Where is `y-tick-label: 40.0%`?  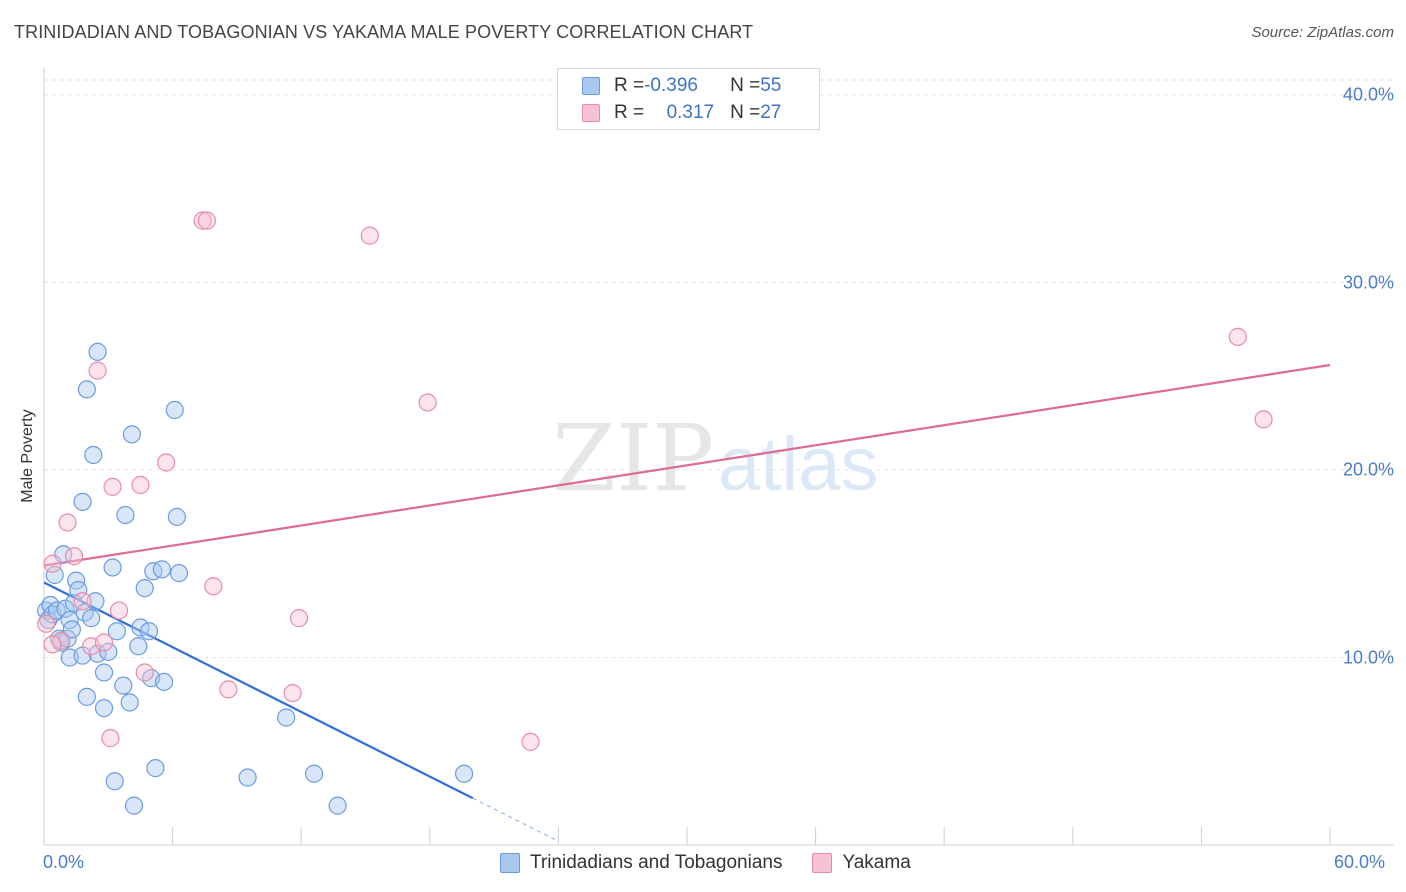 y-tick-label: 40.0% is located at coordinates (1368, 94).